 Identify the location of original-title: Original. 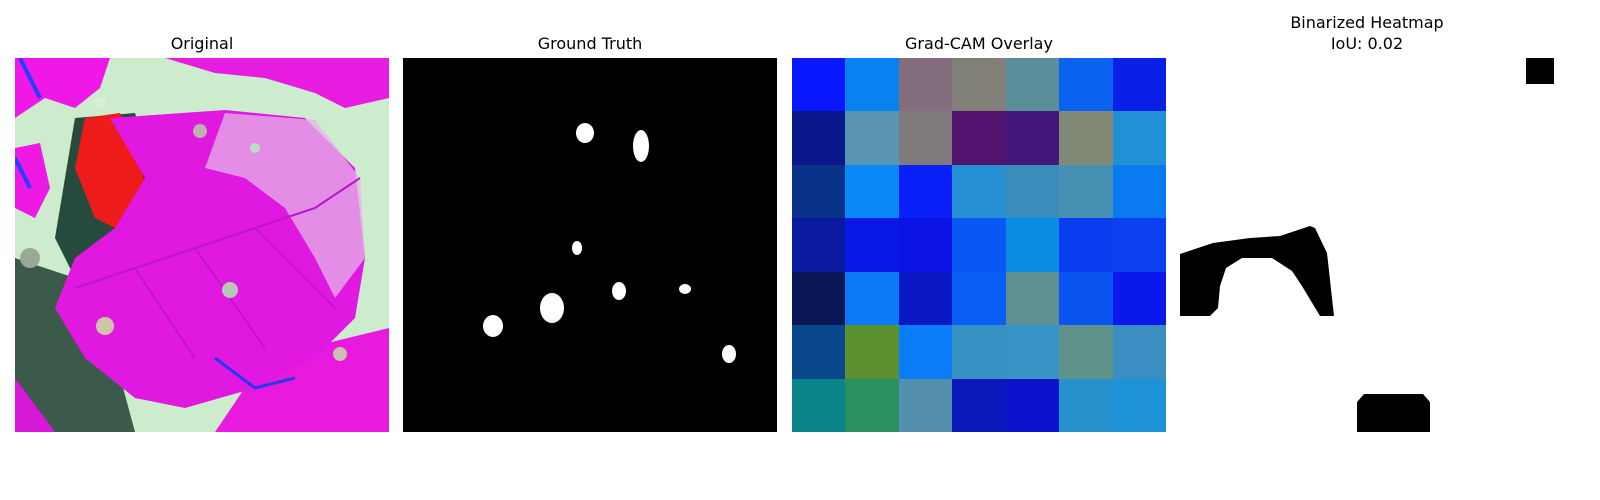
(202, 43).